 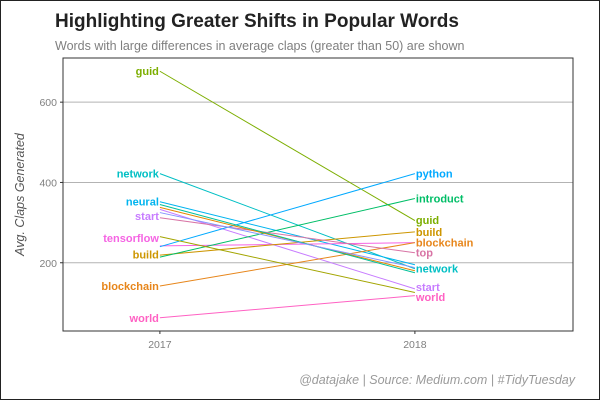 I want to click on left-series-label: neural, so click(x=142, y=203).